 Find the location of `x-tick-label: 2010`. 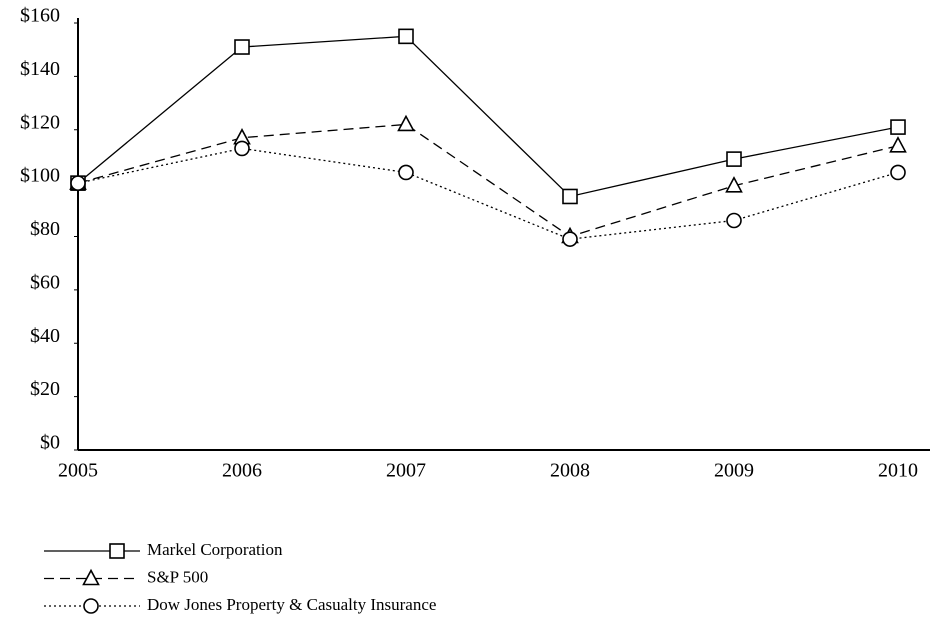

x-tick-label: 2010 is located at coordinates (898, 471).